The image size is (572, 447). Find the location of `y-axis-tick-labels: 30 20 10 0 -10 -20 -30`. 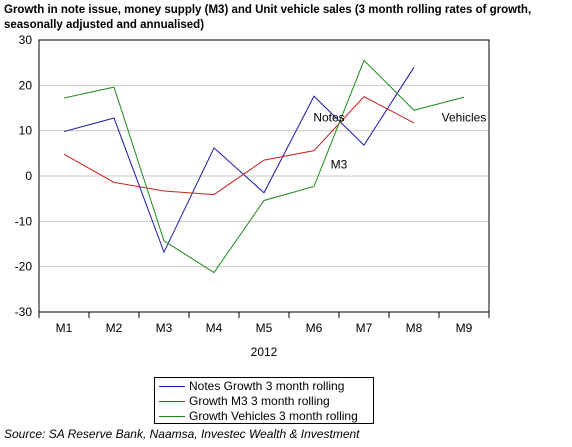

y-axis-tick-labels: 30 20 10 0 -10 -20 -30 is located at coordinates (24, 176).